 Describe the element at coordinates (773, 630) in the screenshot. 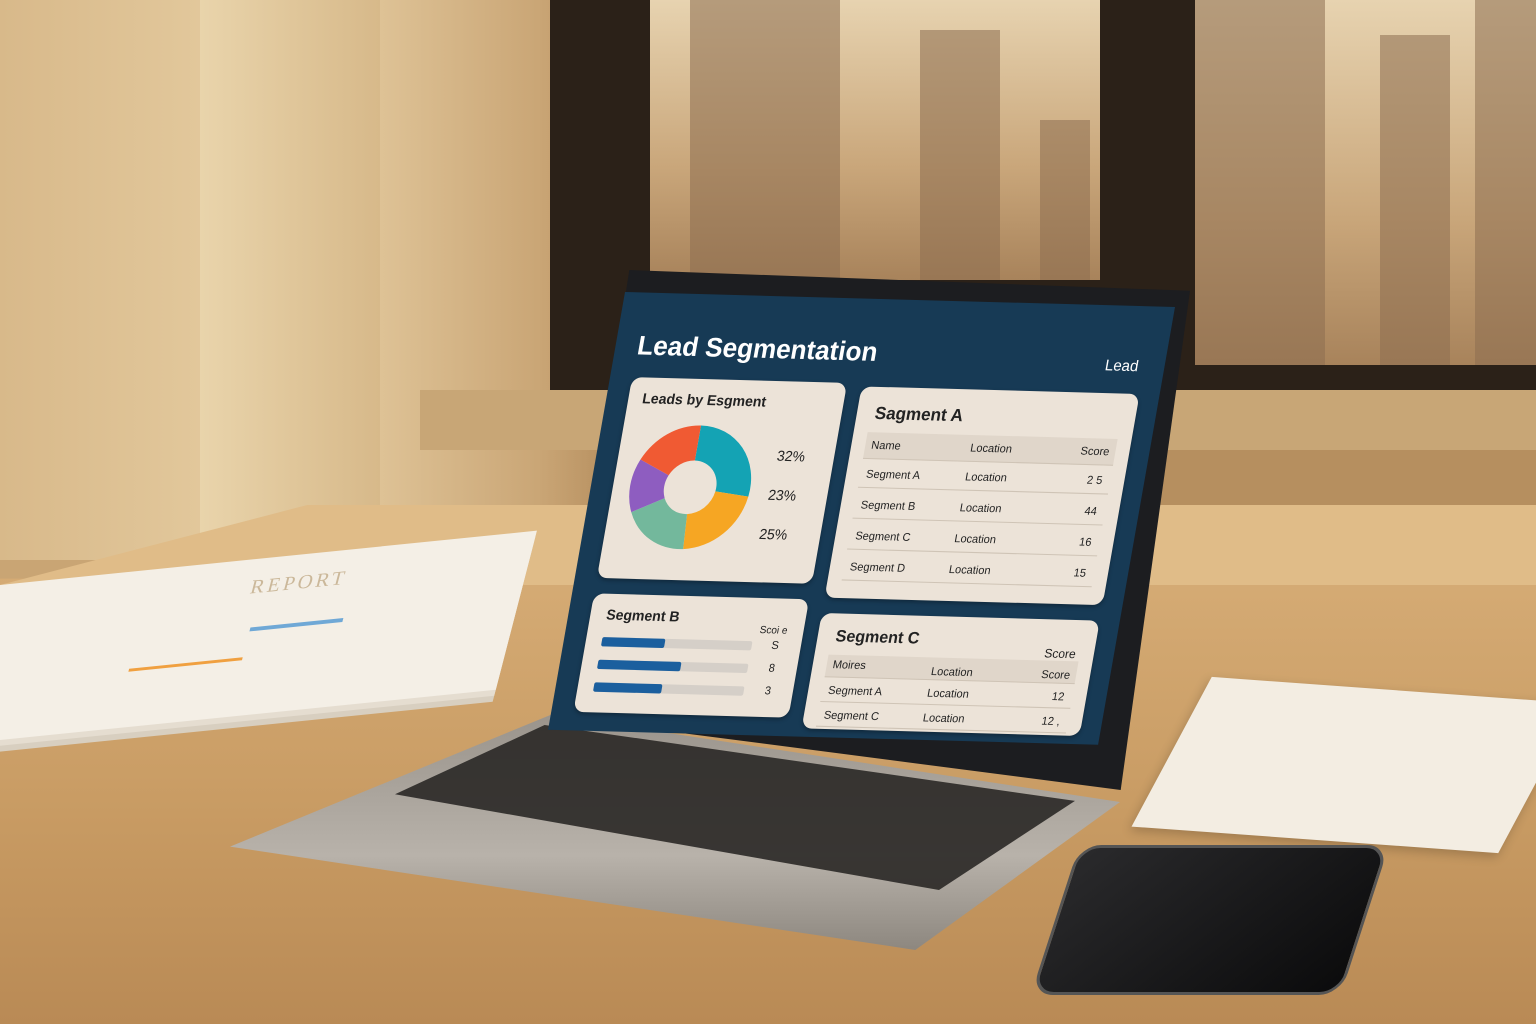

I see `column-header: Scoi e` at that location.